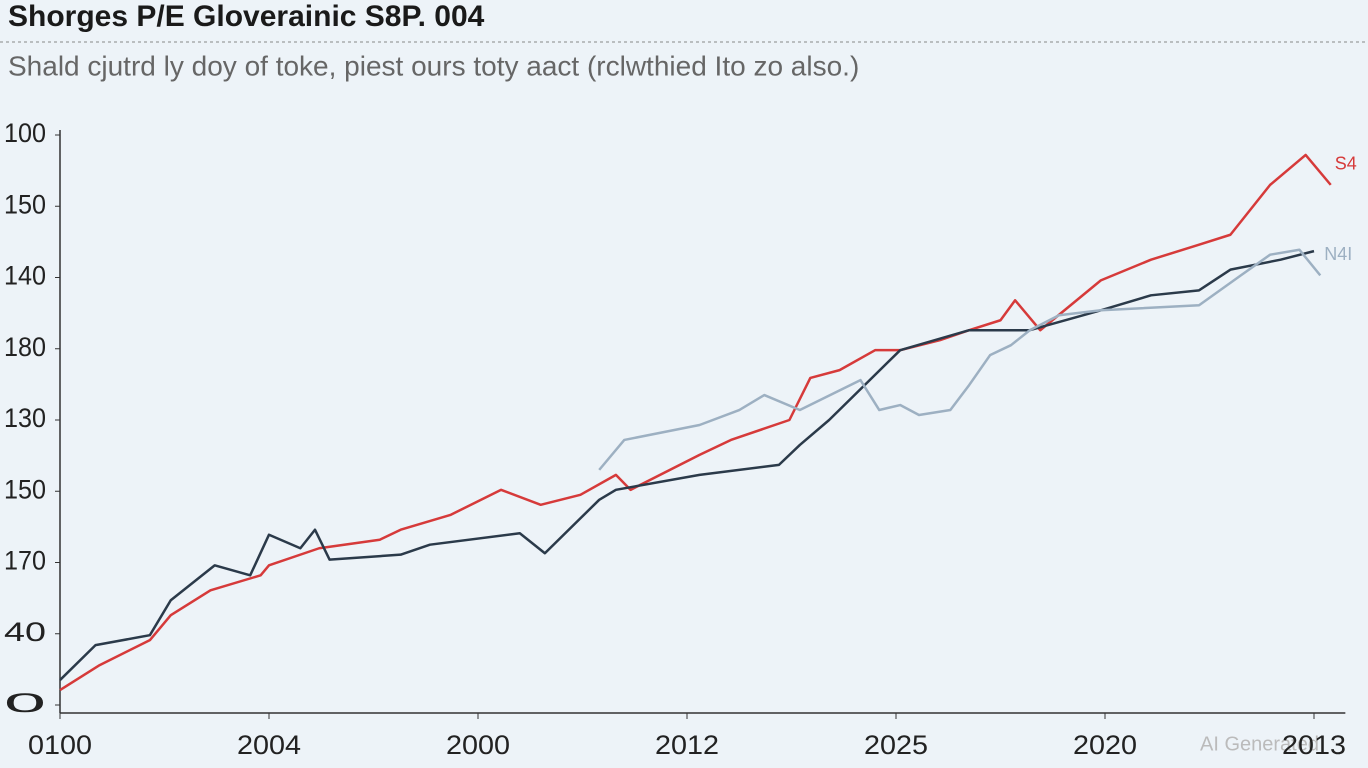 Image resolution: width=1368 pixels, height=768 pixels. Describe the element at coordinates (25, 133) in the screenshot. I see `y-tick-label: 100` at that location.